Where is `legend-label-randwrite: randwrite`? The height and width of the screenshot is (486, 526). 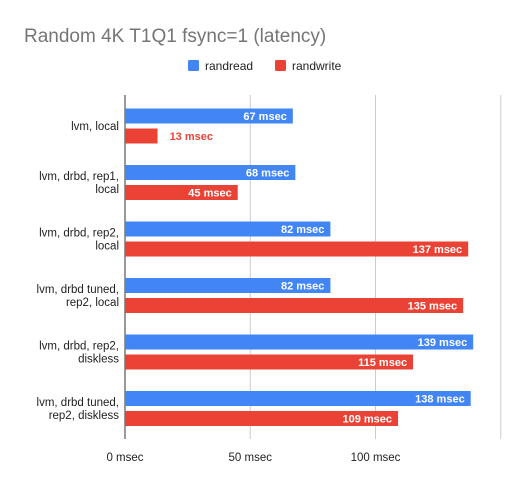
legend-label-randwrite: randwrite is located at coordinates (317, 66).